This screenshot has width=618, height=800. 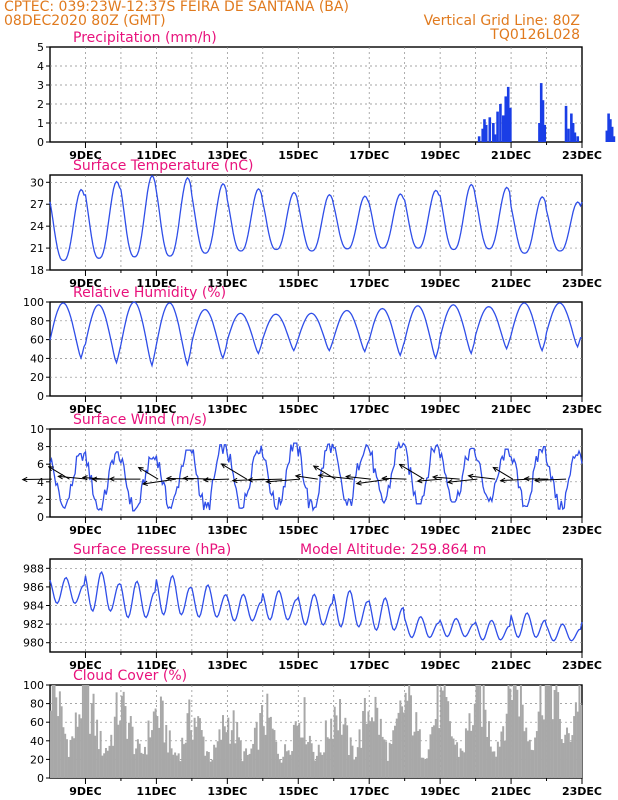 I want to click on panel-3-xtick-label: 13DEC, so click(x=227, y=409).